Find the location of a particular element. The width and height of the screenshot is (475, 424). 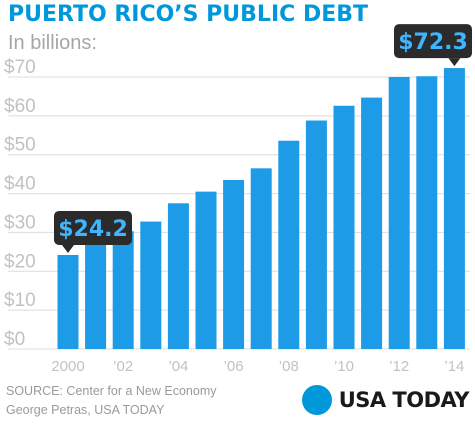

data-label-callout: $72.3 is located at coordinates (433, 45).